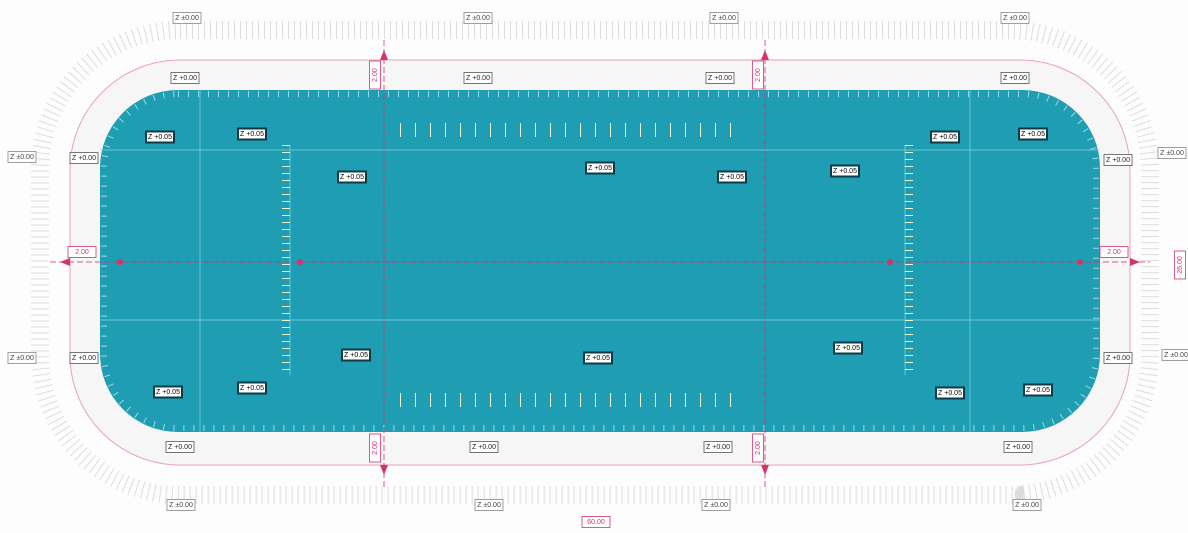  I want to click on dimension: 26.00, so click(1180, 265).